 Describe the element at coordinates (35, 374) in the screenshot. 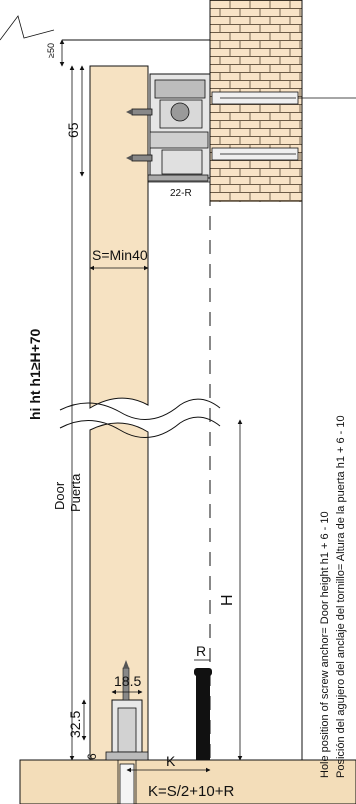

I see `height-rule-label: hi ht h1≥H+70` at that location.